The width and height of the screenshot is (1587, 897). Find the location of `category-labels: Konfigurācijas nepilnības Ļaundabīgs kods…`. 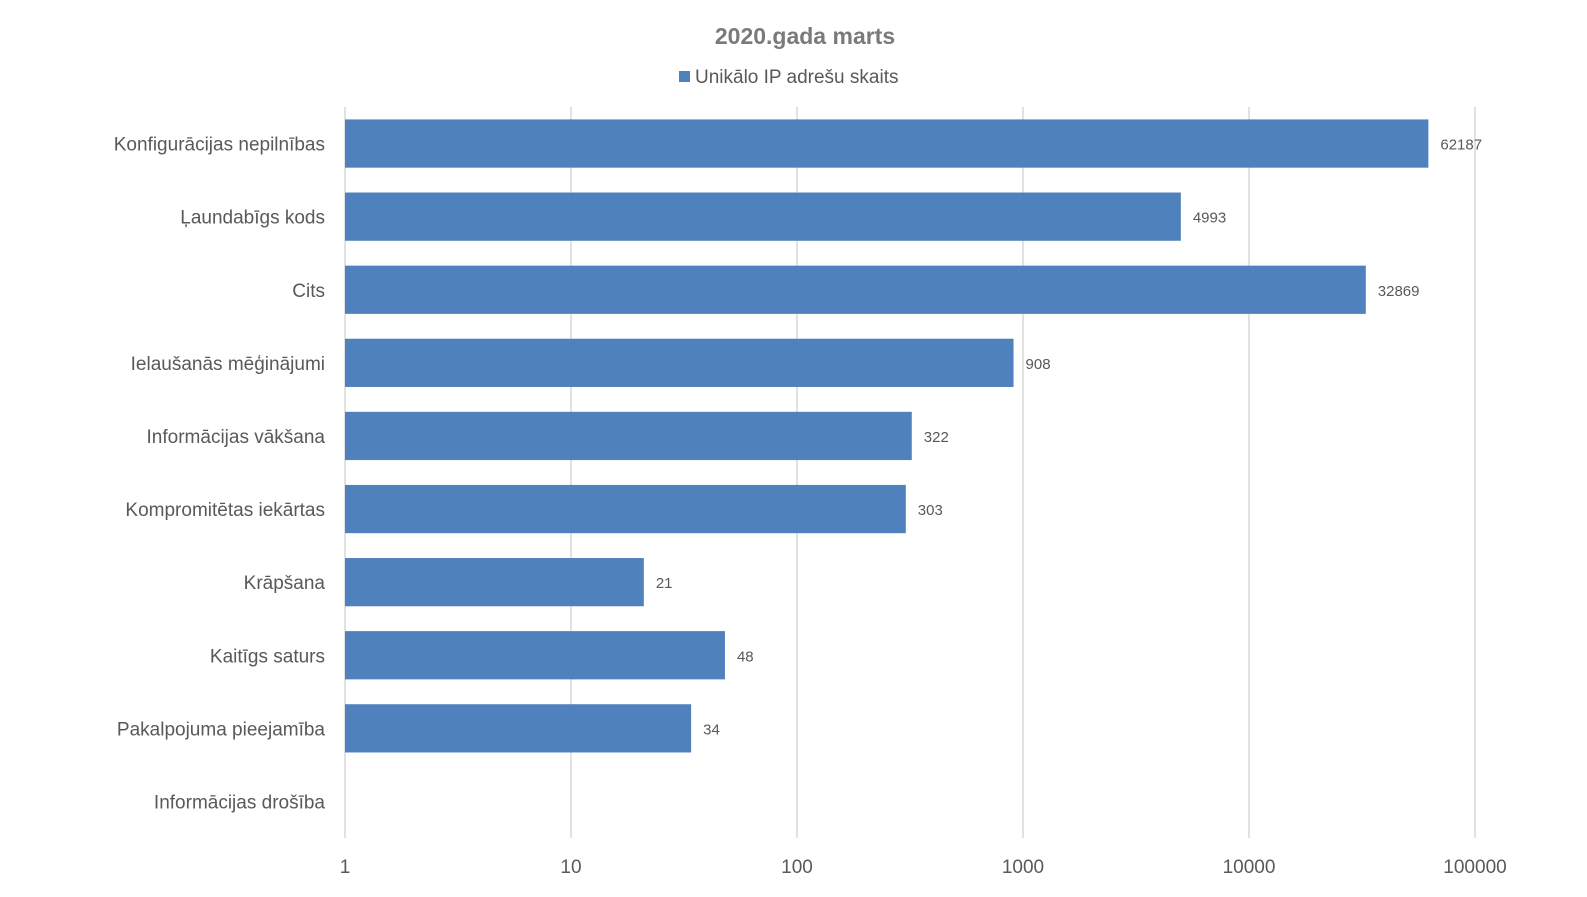

category-labels: Konfigurācijas nepilnības Ļaundabīgs kods… is located at coordinates (220, 474).